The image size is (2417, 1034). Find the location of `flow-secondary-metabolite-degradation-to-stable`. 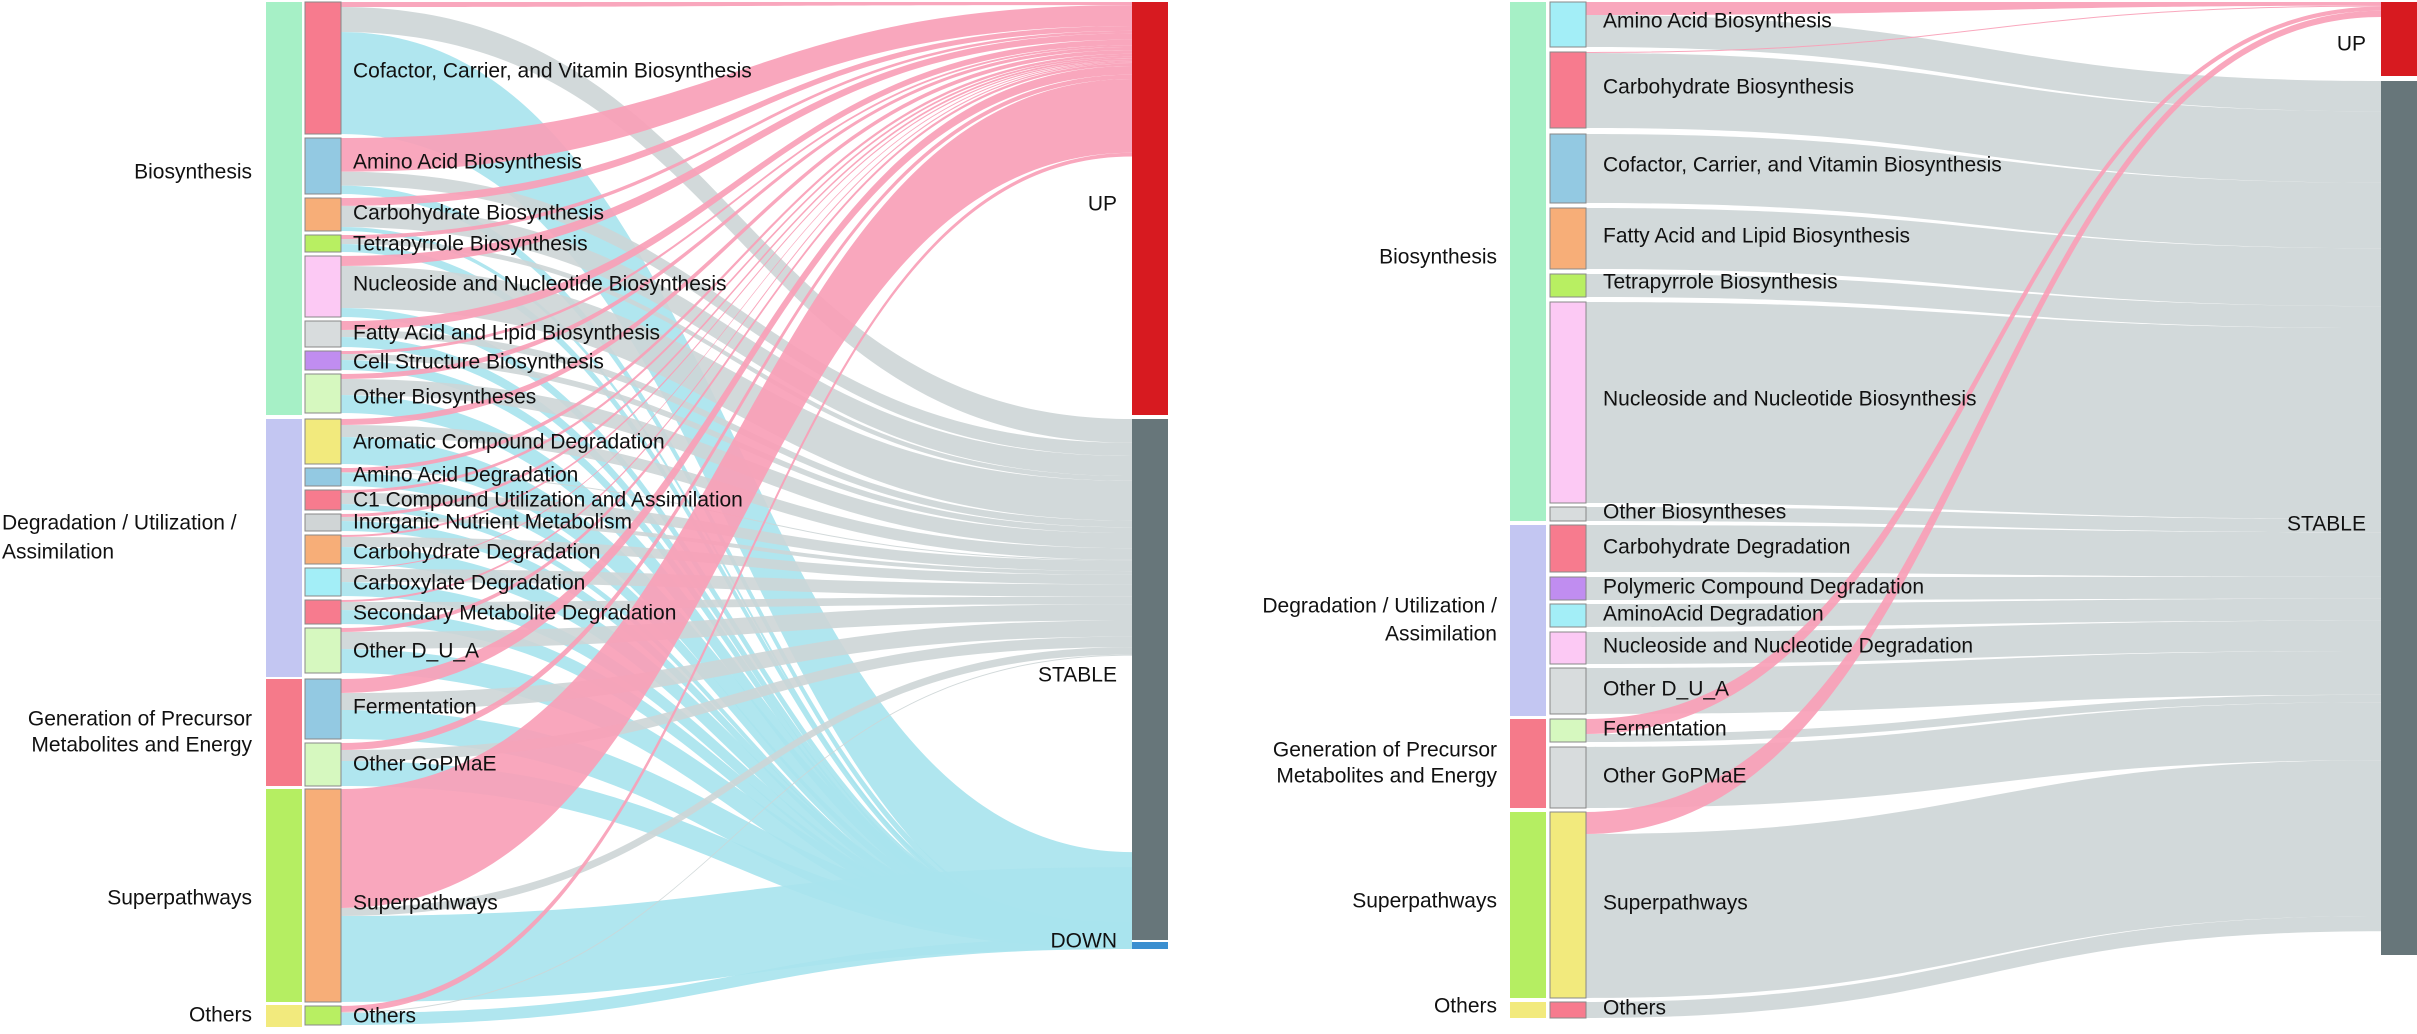

flow-secondary-metabolite-degradation-to-stable is located at coordinates (736, 603).